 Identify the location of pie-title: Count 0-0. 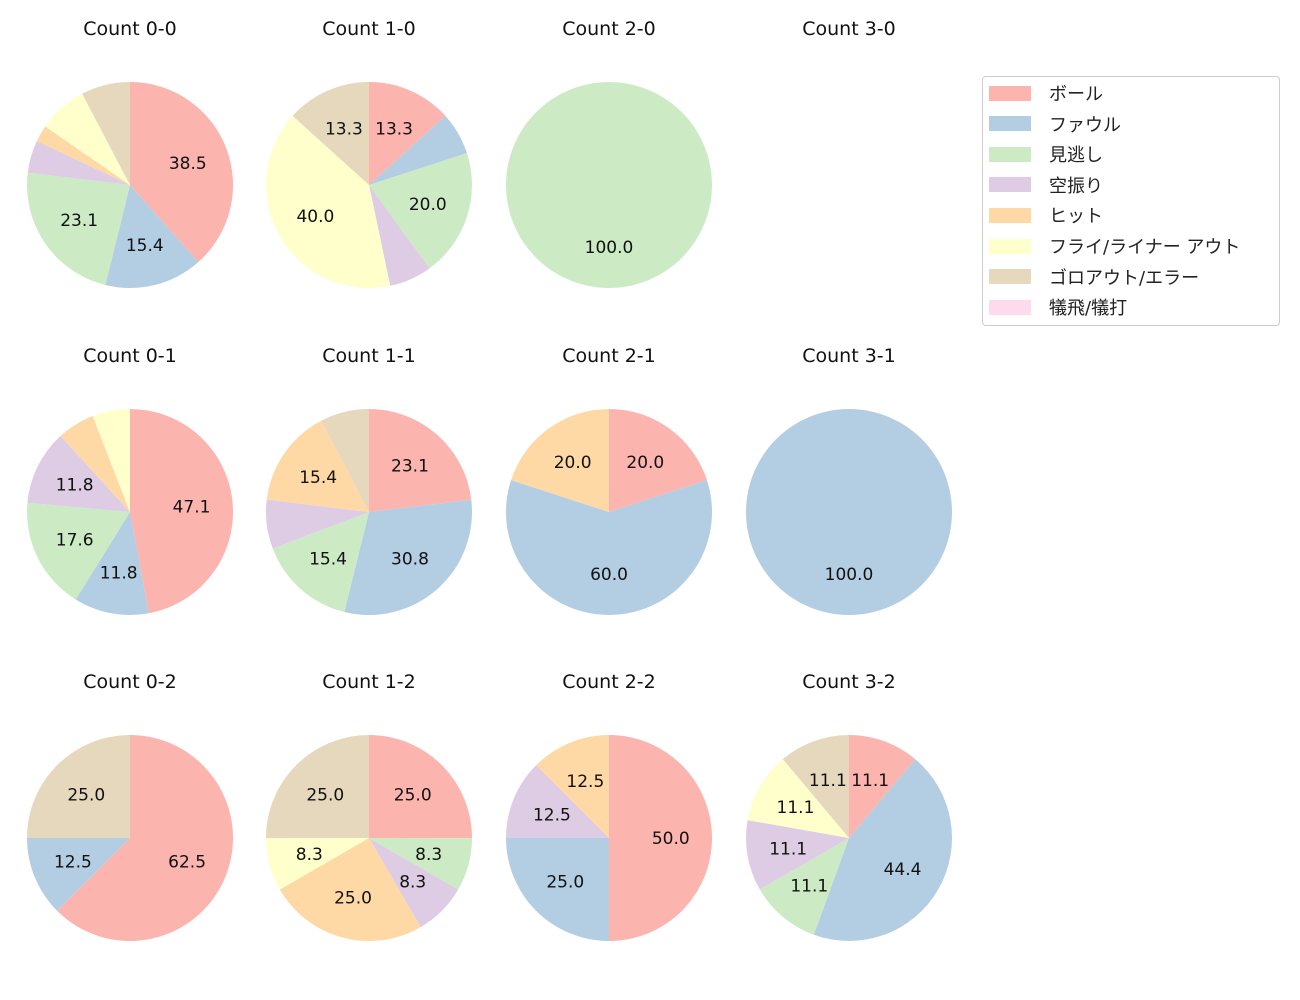
(130, 29).